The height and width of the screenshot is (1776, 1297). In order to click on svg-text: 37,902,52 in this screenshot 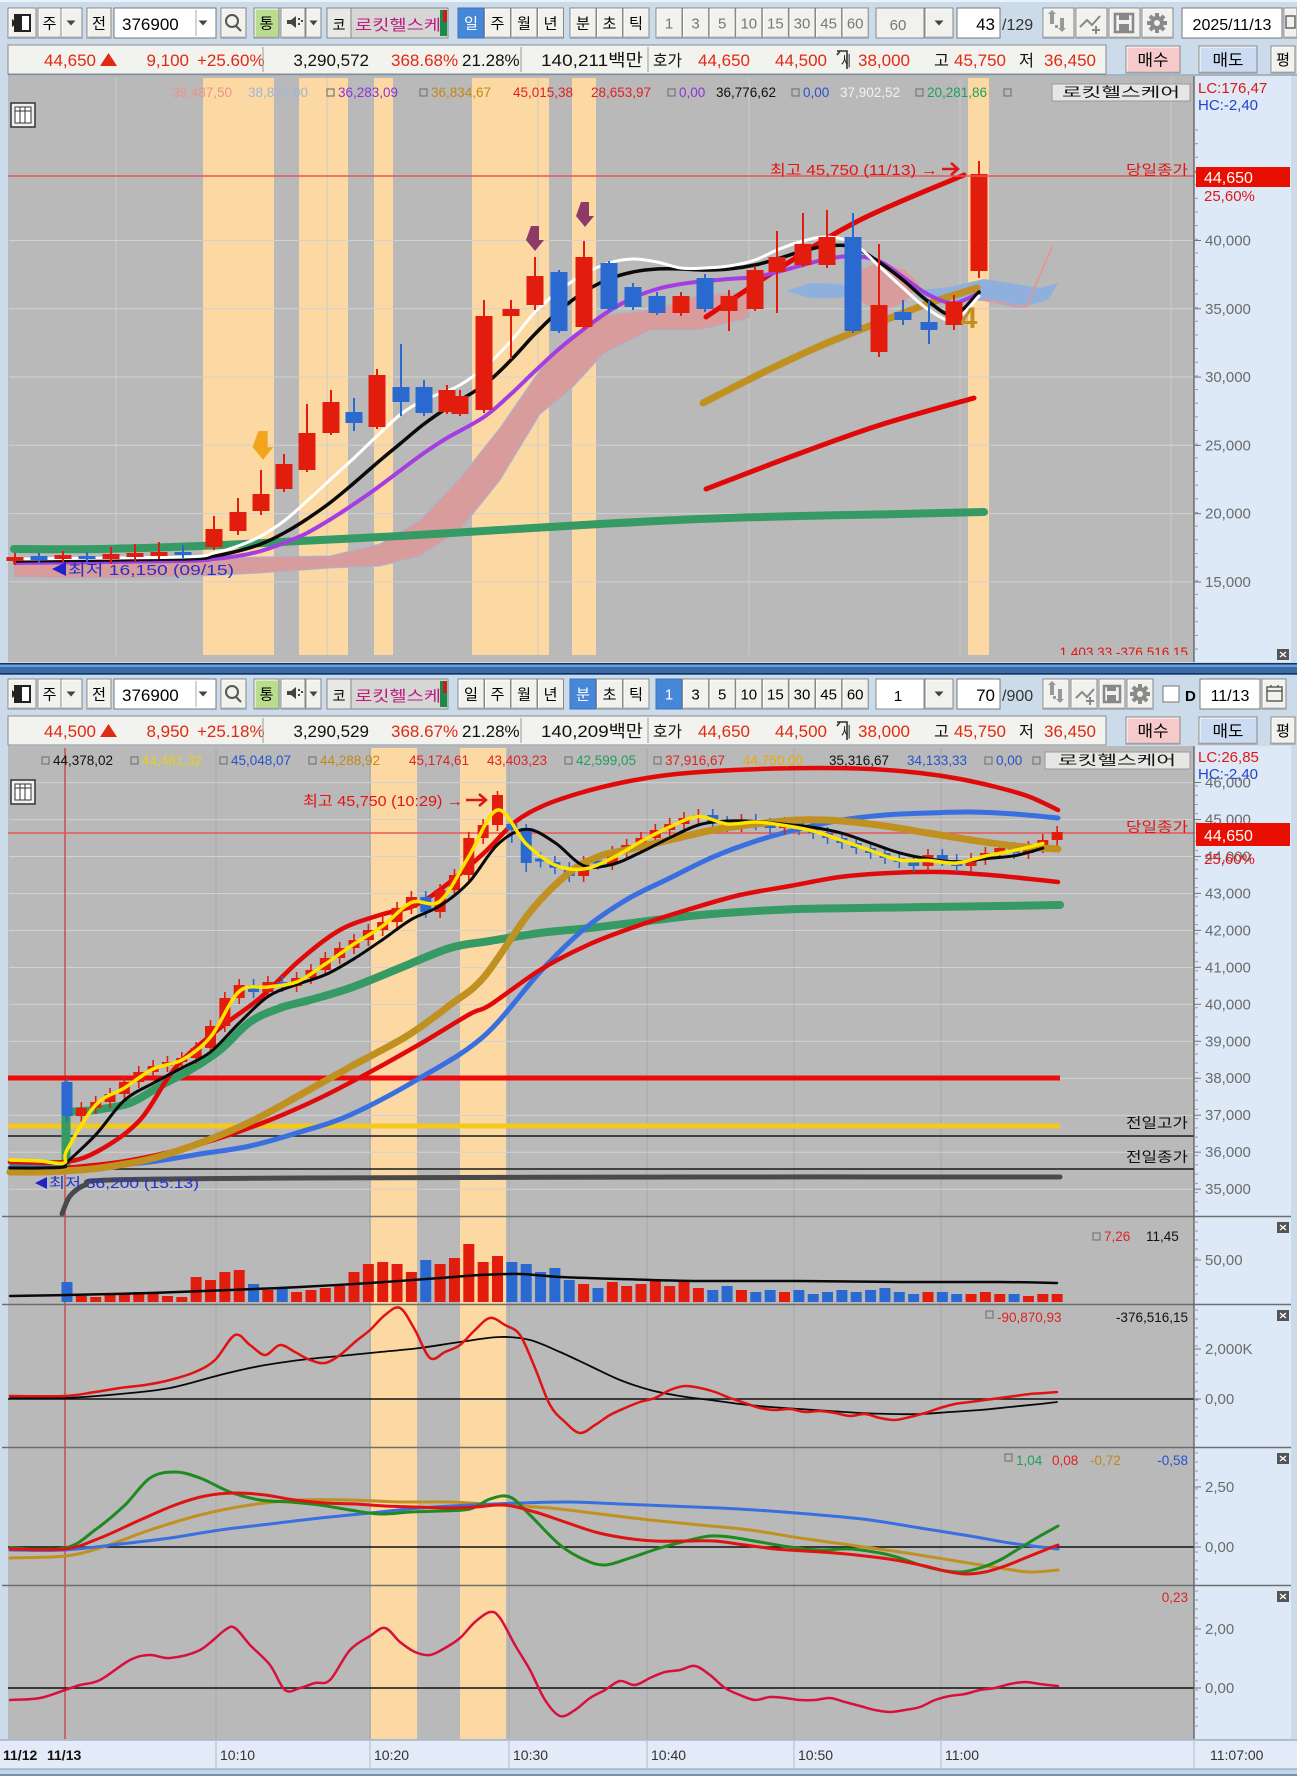, I will do `click(870, 92)`.